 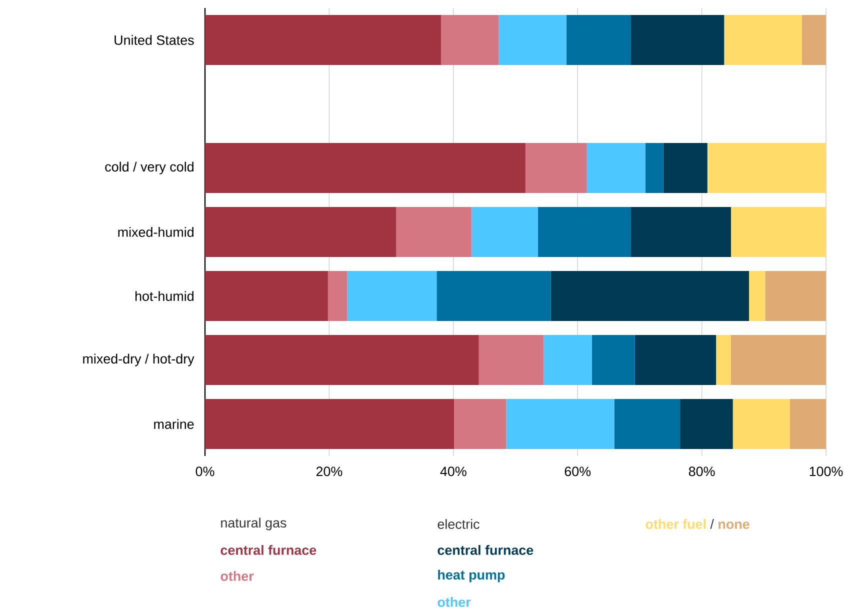 I want to click on x-tick-label: 20%, so click(x=329, y=471).